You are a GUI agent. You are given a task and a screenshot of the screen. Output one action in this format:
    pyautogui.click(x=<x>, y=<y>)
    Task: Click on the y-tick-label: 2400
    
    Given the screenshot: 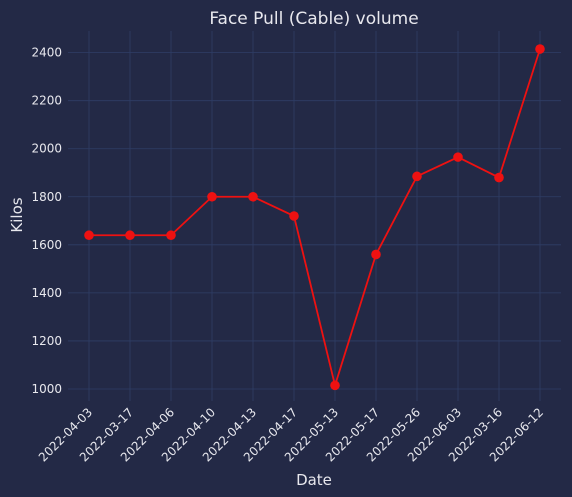 What is the action you would take?
    pyautogui.click(x=46, y=53)
    